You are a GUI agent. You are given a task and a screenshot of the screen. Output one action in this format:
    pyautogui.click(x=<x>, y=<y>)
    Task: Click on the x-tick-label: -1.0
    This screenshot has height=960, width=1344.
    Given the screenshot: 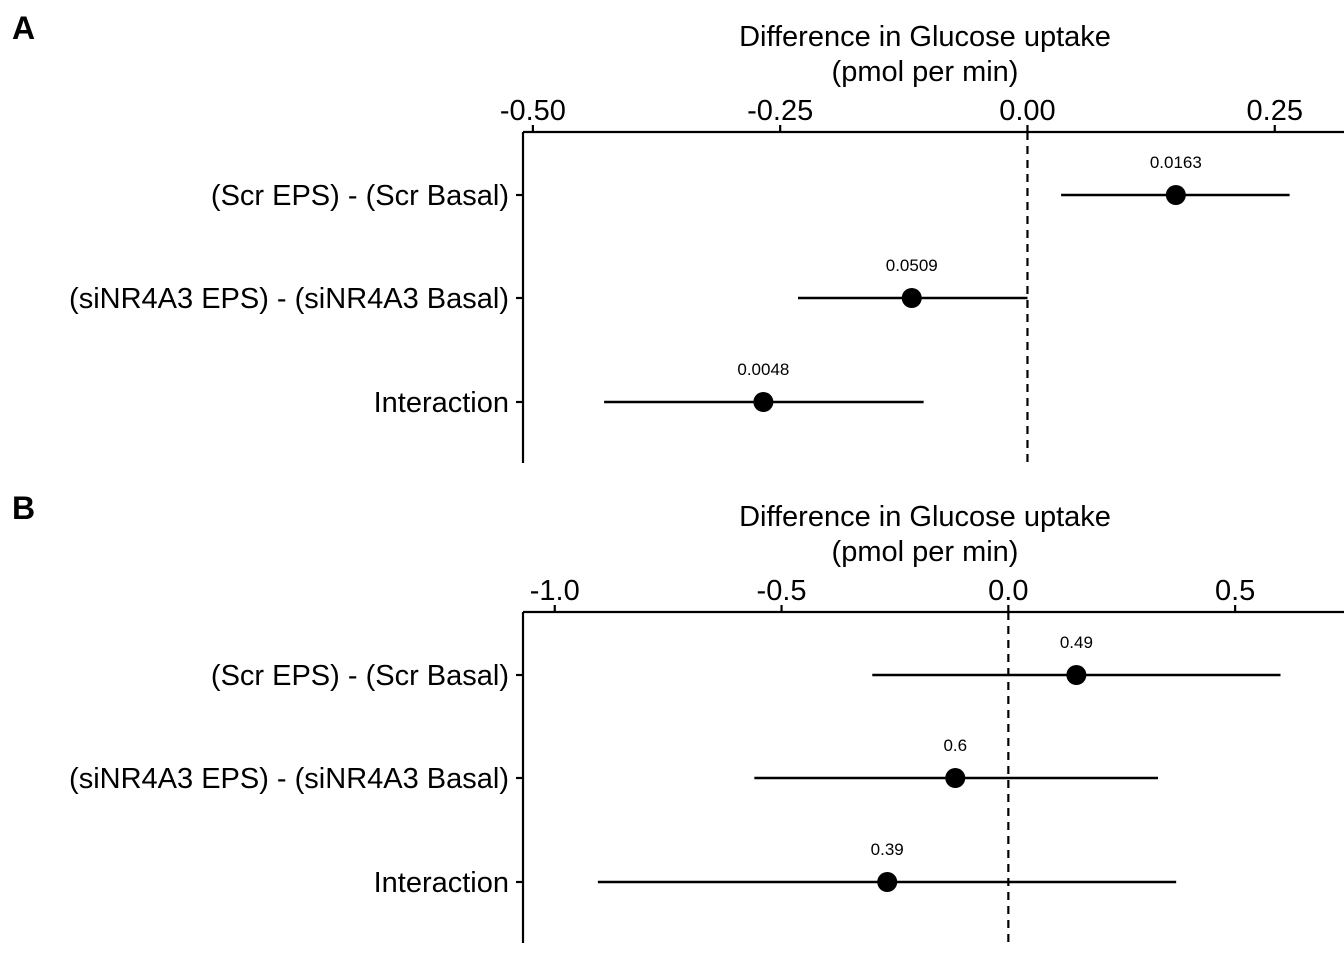 What is the action you would take?
    pyautogui.click(x=555, y=591)
    